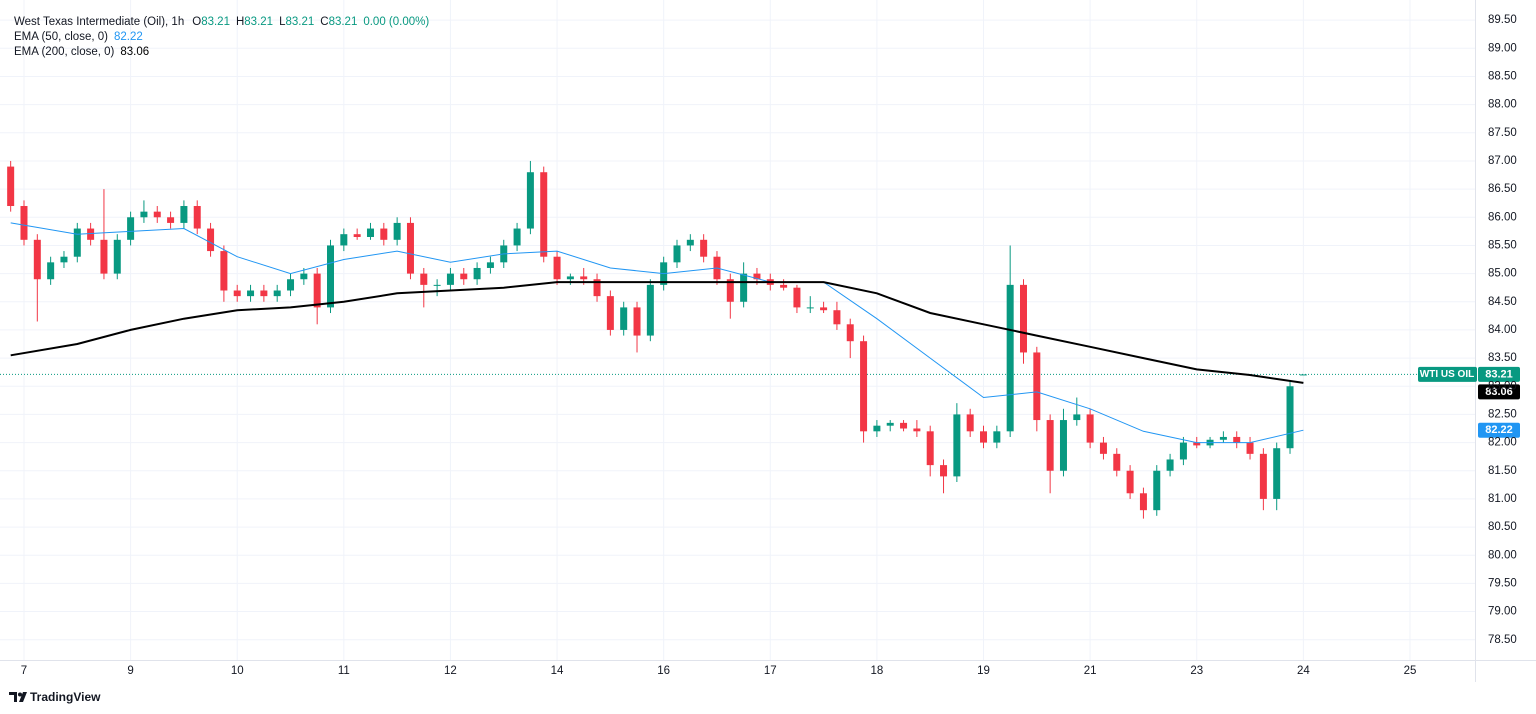 The width and height of the screenshot is (1536, 714). I want to click on ohlc-key: O, so click(196, 22).